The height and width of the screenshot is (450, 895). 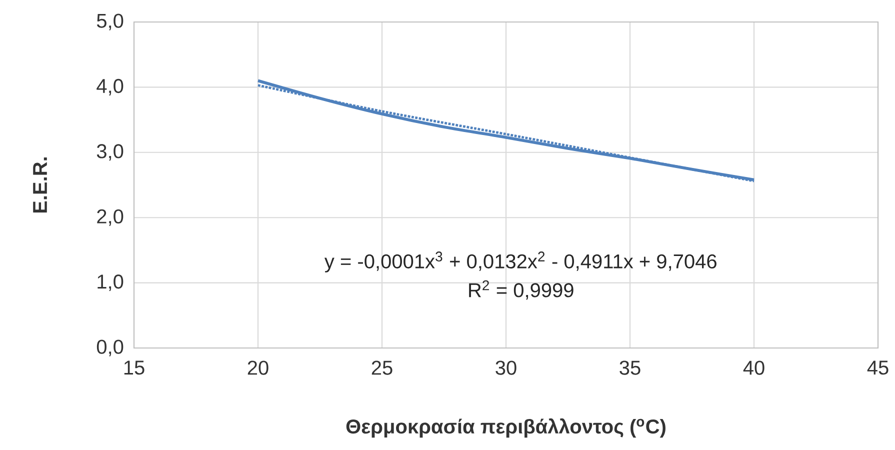 What do you see at coordinates (382, 367) in the screenshot?
I see `x-tick-label: 25` at bounding box center [382, 367].